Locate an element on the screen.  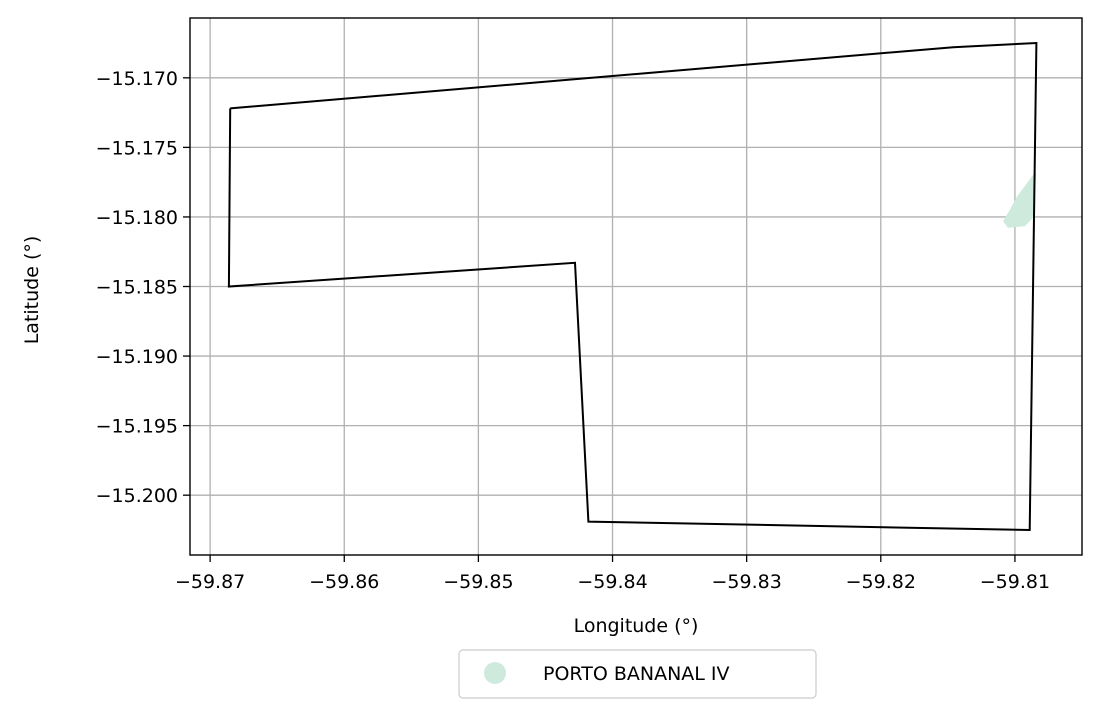
feature-polygon-porto-bananal-iv is located at coordinates (1020, 200).